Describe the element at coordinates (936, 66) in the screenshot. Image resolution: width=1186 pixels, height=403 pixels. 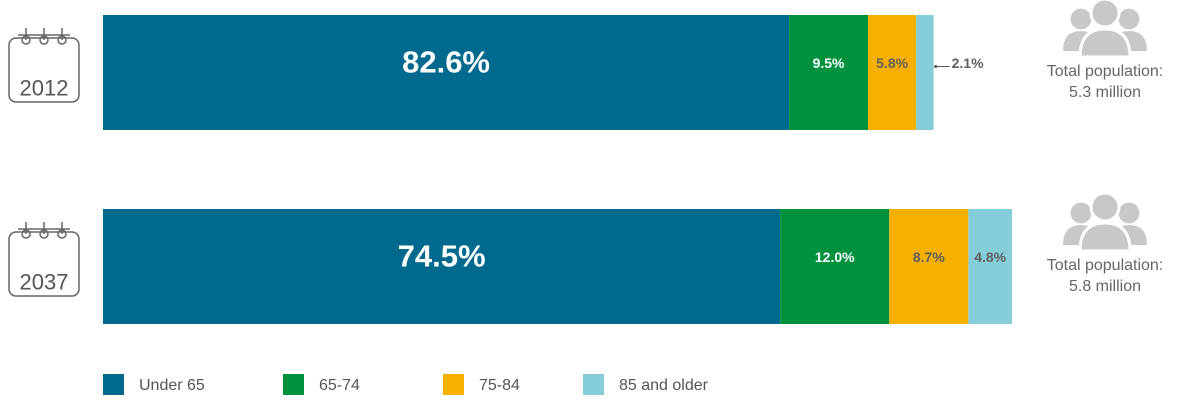
I see `leader-dot` at that location.